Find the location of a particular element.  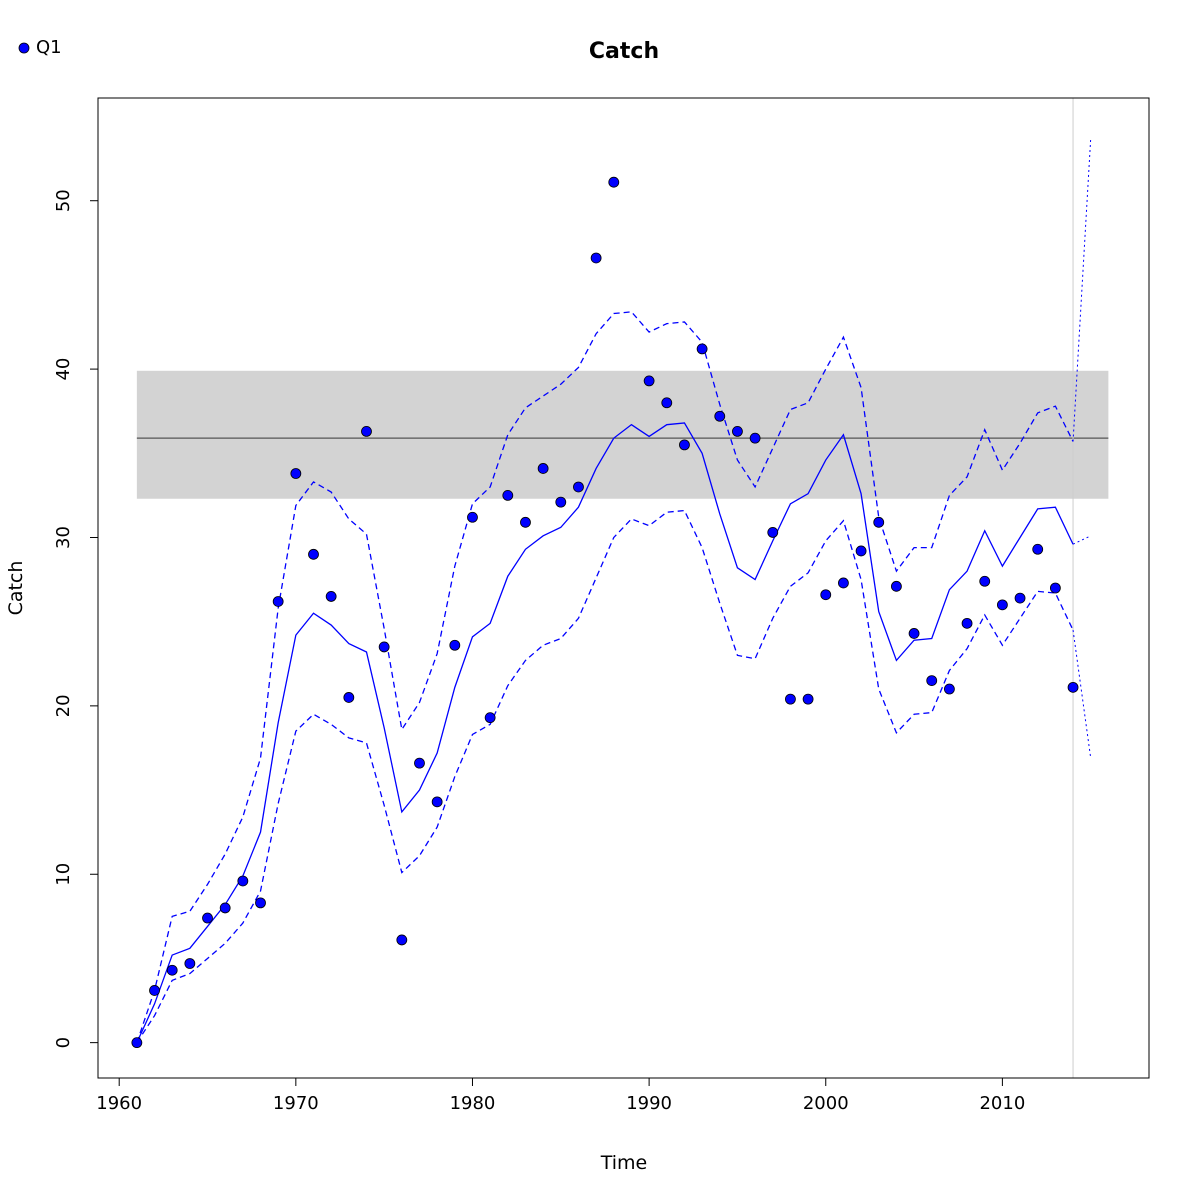

x-tick-label: 2010 is located at coordinates (1002, 1103).